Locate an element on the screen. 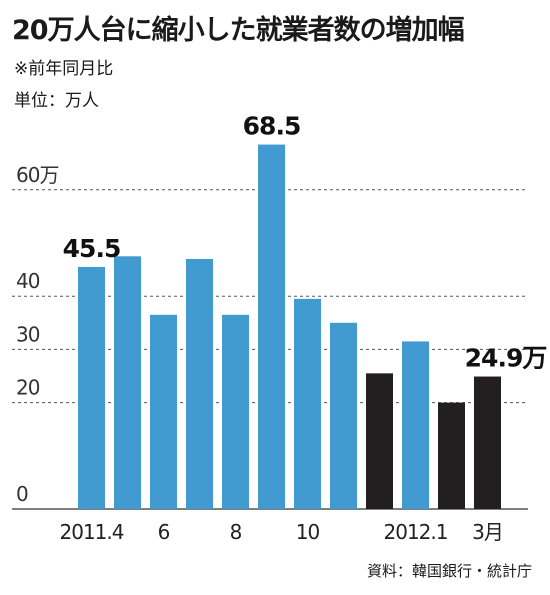 This screenshot has height=595, width=550. x-tick-label: 2012.1 is located at coordinates (416, 532).